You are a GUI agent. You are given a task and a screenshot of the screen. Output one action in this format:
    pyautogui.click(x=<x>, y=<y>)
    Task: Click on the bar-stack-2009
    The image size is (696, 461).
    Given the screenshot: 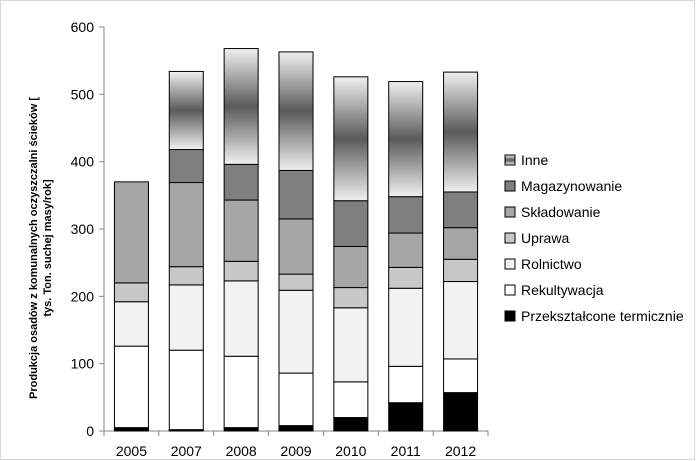 What is the action you would take?
    pyautogui.click(x=296, y=241)
    